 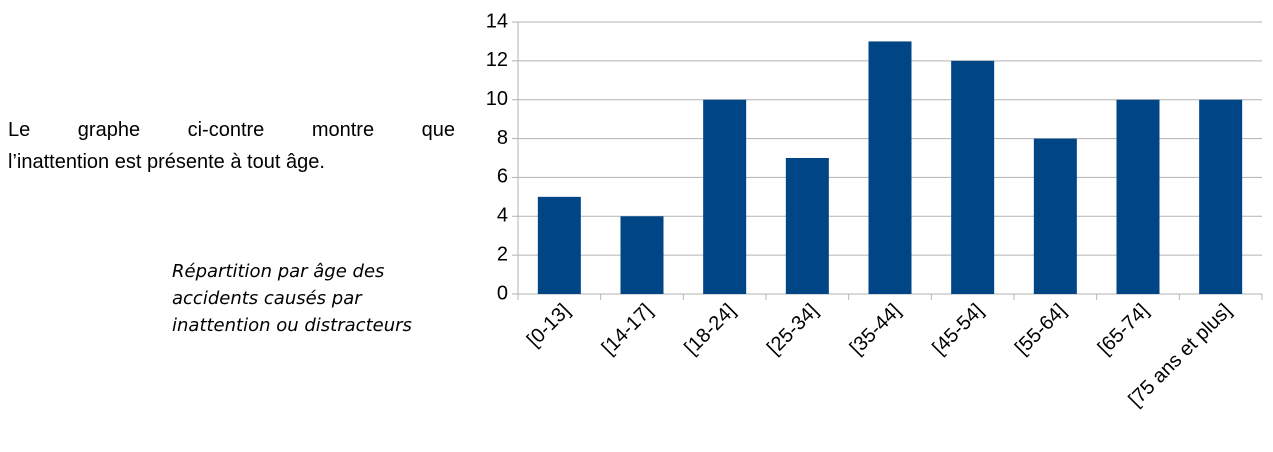 I want to click on x-tick-label: [18-24], so click(x=710, y=330).